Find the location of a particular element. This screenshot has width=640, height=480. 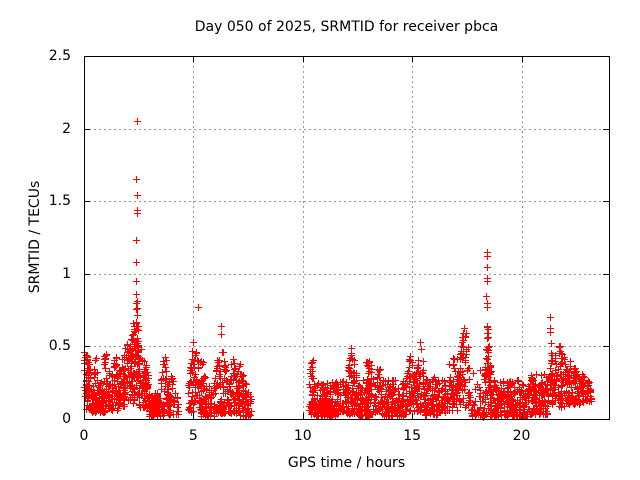

y-tick-label: 0.5 is located at coordinates (59, 346).